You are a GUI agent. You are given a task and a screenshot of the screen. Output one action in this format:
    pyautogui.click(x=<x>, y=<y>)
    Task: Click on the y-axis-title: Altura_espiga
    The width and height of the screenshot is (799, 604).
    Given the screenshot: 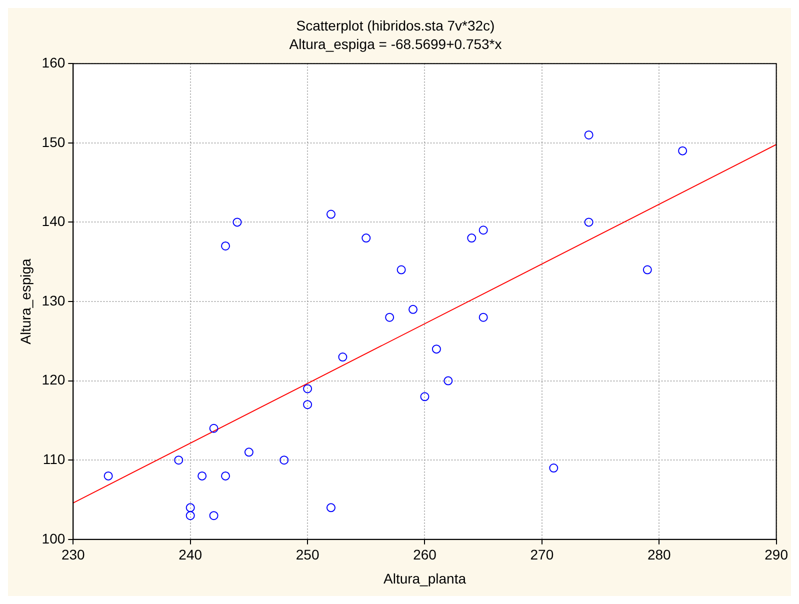 What is the action you would take?
    pyautogui.click(x=25, y=301)
    